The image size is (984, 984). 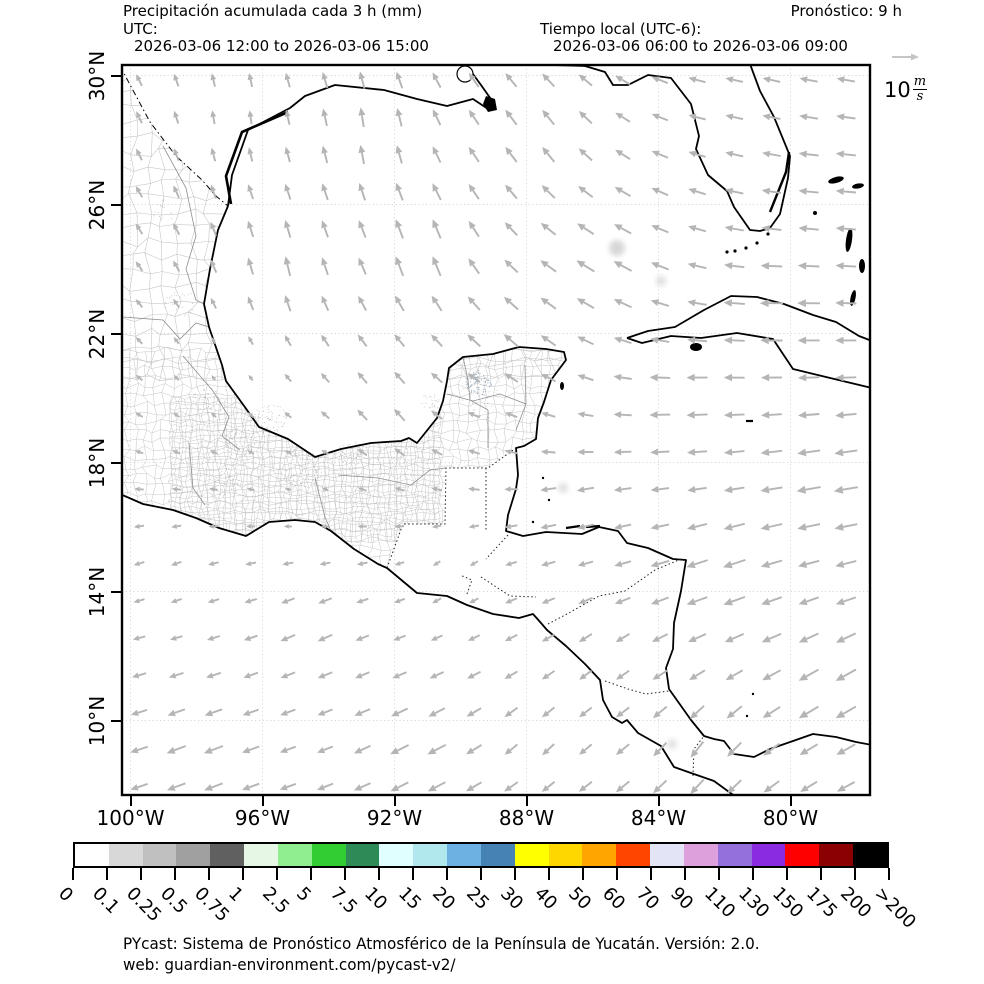 What do you see at coordinates (262, 818) in the screenshot?
I see `lon-tick-label: 96°W` at bounding box center [262, 818].